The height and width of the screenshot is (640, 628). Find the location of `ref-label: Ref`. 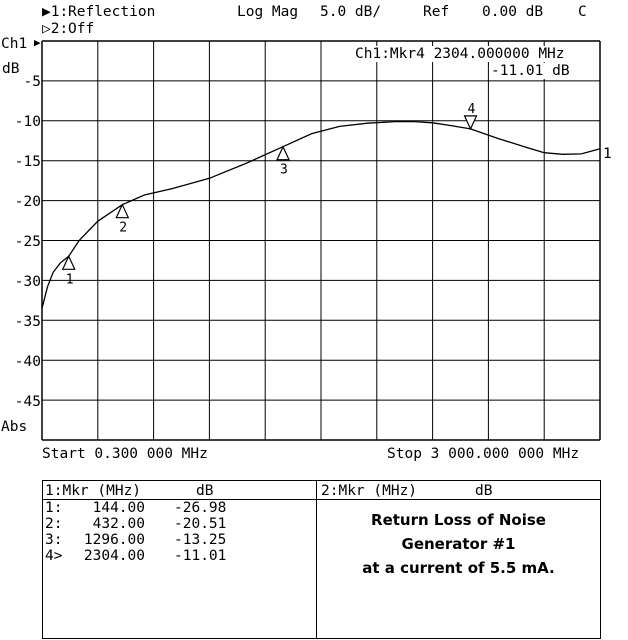

ref-label: Ref is located at coordinates (436, 12).